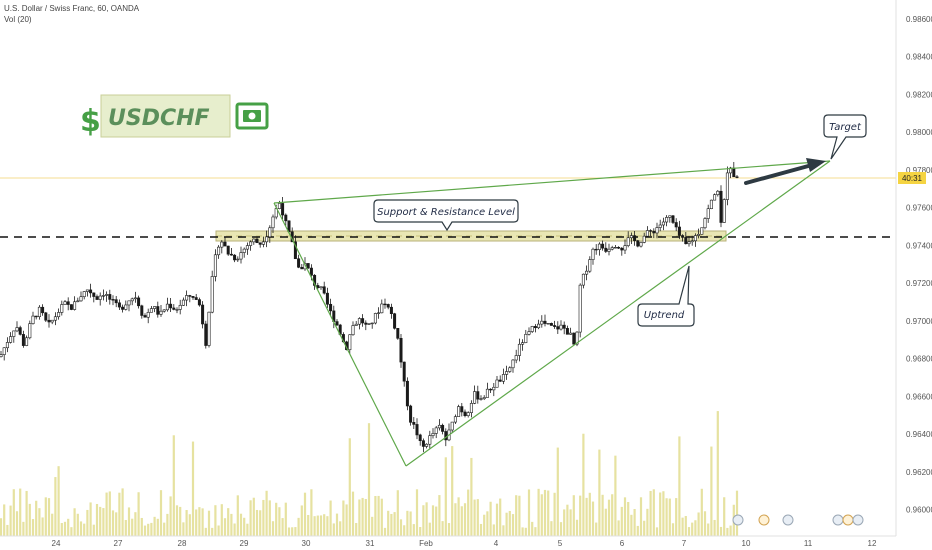 This screenshot has height=550, width=932. I want to click on event-icons, so click(798, 520).